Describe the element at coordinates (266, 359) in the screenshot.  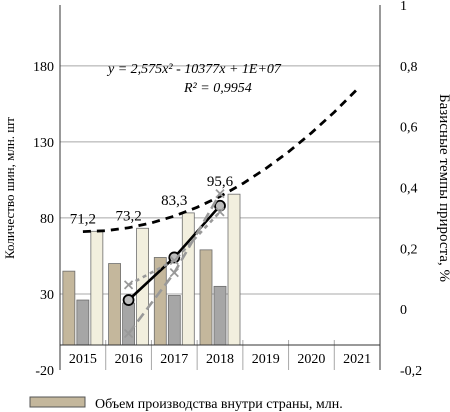
I see `x-tick-label: 2019` at that location.